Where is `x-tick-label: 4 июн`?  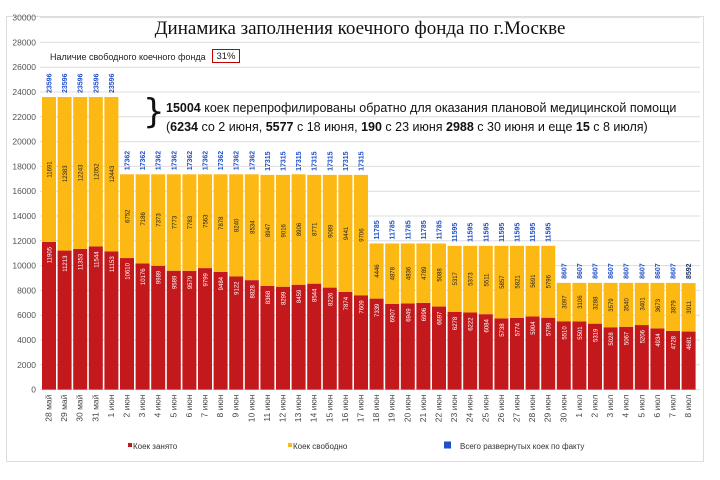 x-tick-label: 4 июн is located at coordinates (158, 405).